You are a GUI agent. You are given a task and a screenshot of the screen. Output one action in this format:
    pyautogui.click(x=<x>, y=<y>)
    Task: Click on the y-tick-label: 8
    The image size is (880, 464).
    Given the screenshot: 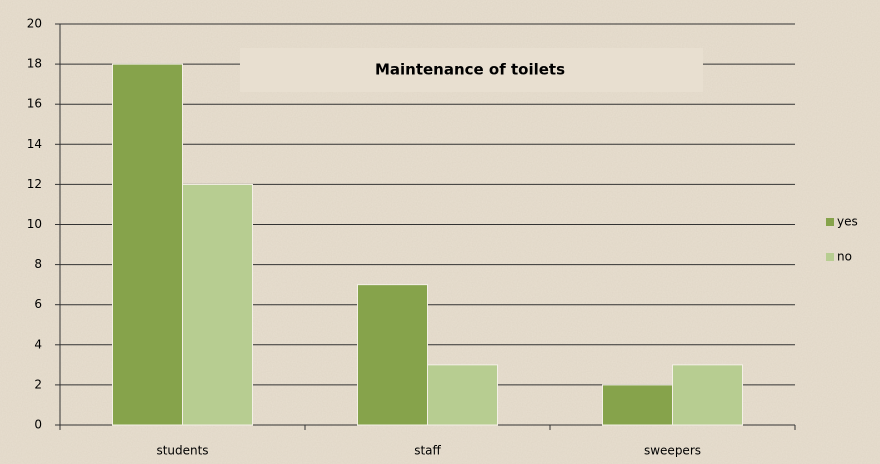 What is the action you would take?
    pyautogui.click(x=38, y=264)
    